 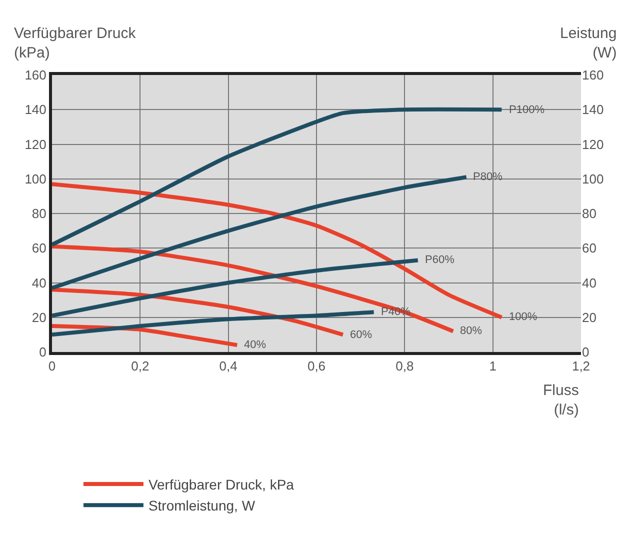 I want to click on annotation: 80%, so click(x=471, y=331).